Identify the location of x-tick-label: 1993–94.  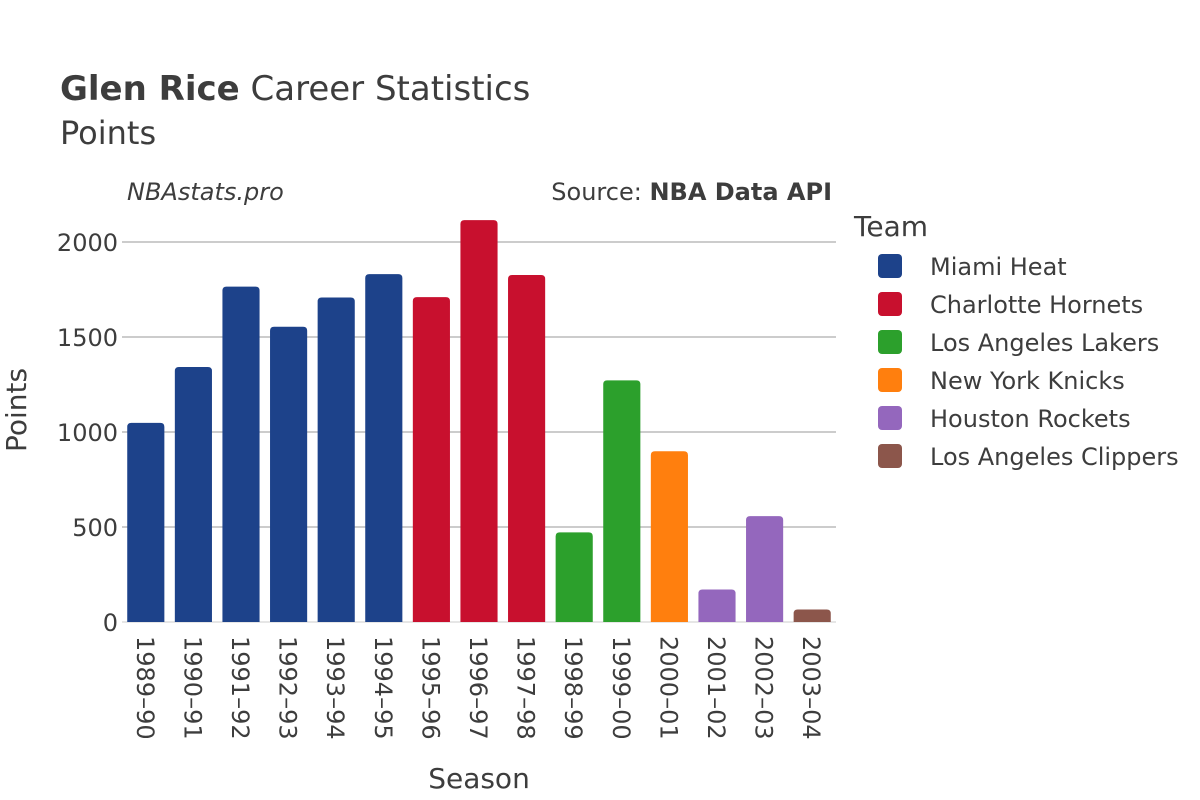
(335, 688).